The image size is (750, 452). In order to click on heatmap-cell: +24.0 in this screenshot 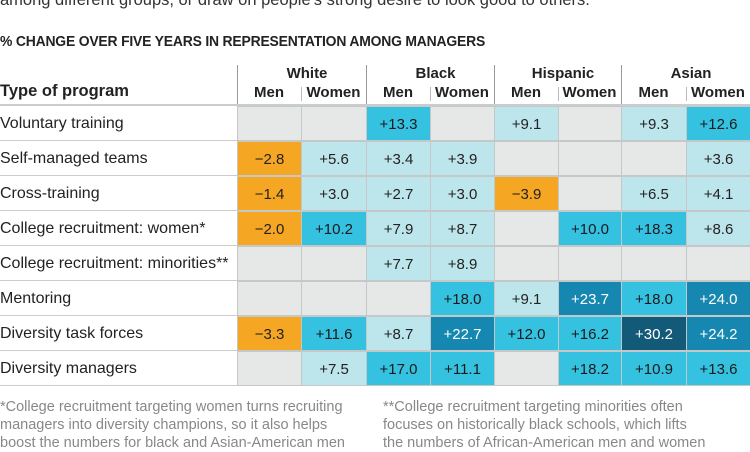, I will do `click(718, 298)`.